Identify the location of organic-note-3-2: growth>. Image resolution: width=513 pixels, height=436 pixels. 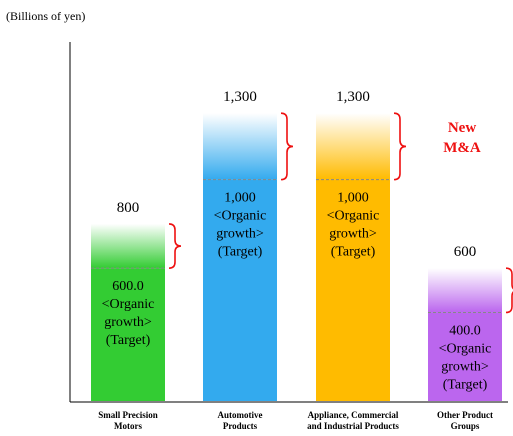
(353, 234).